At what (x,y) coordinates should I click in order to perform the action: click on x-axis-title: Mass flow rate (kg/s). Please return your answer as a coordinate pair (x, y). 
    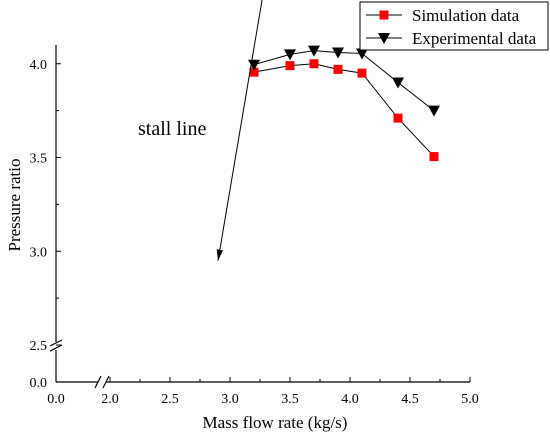
    Looking at the image, I should click on (275, 422).